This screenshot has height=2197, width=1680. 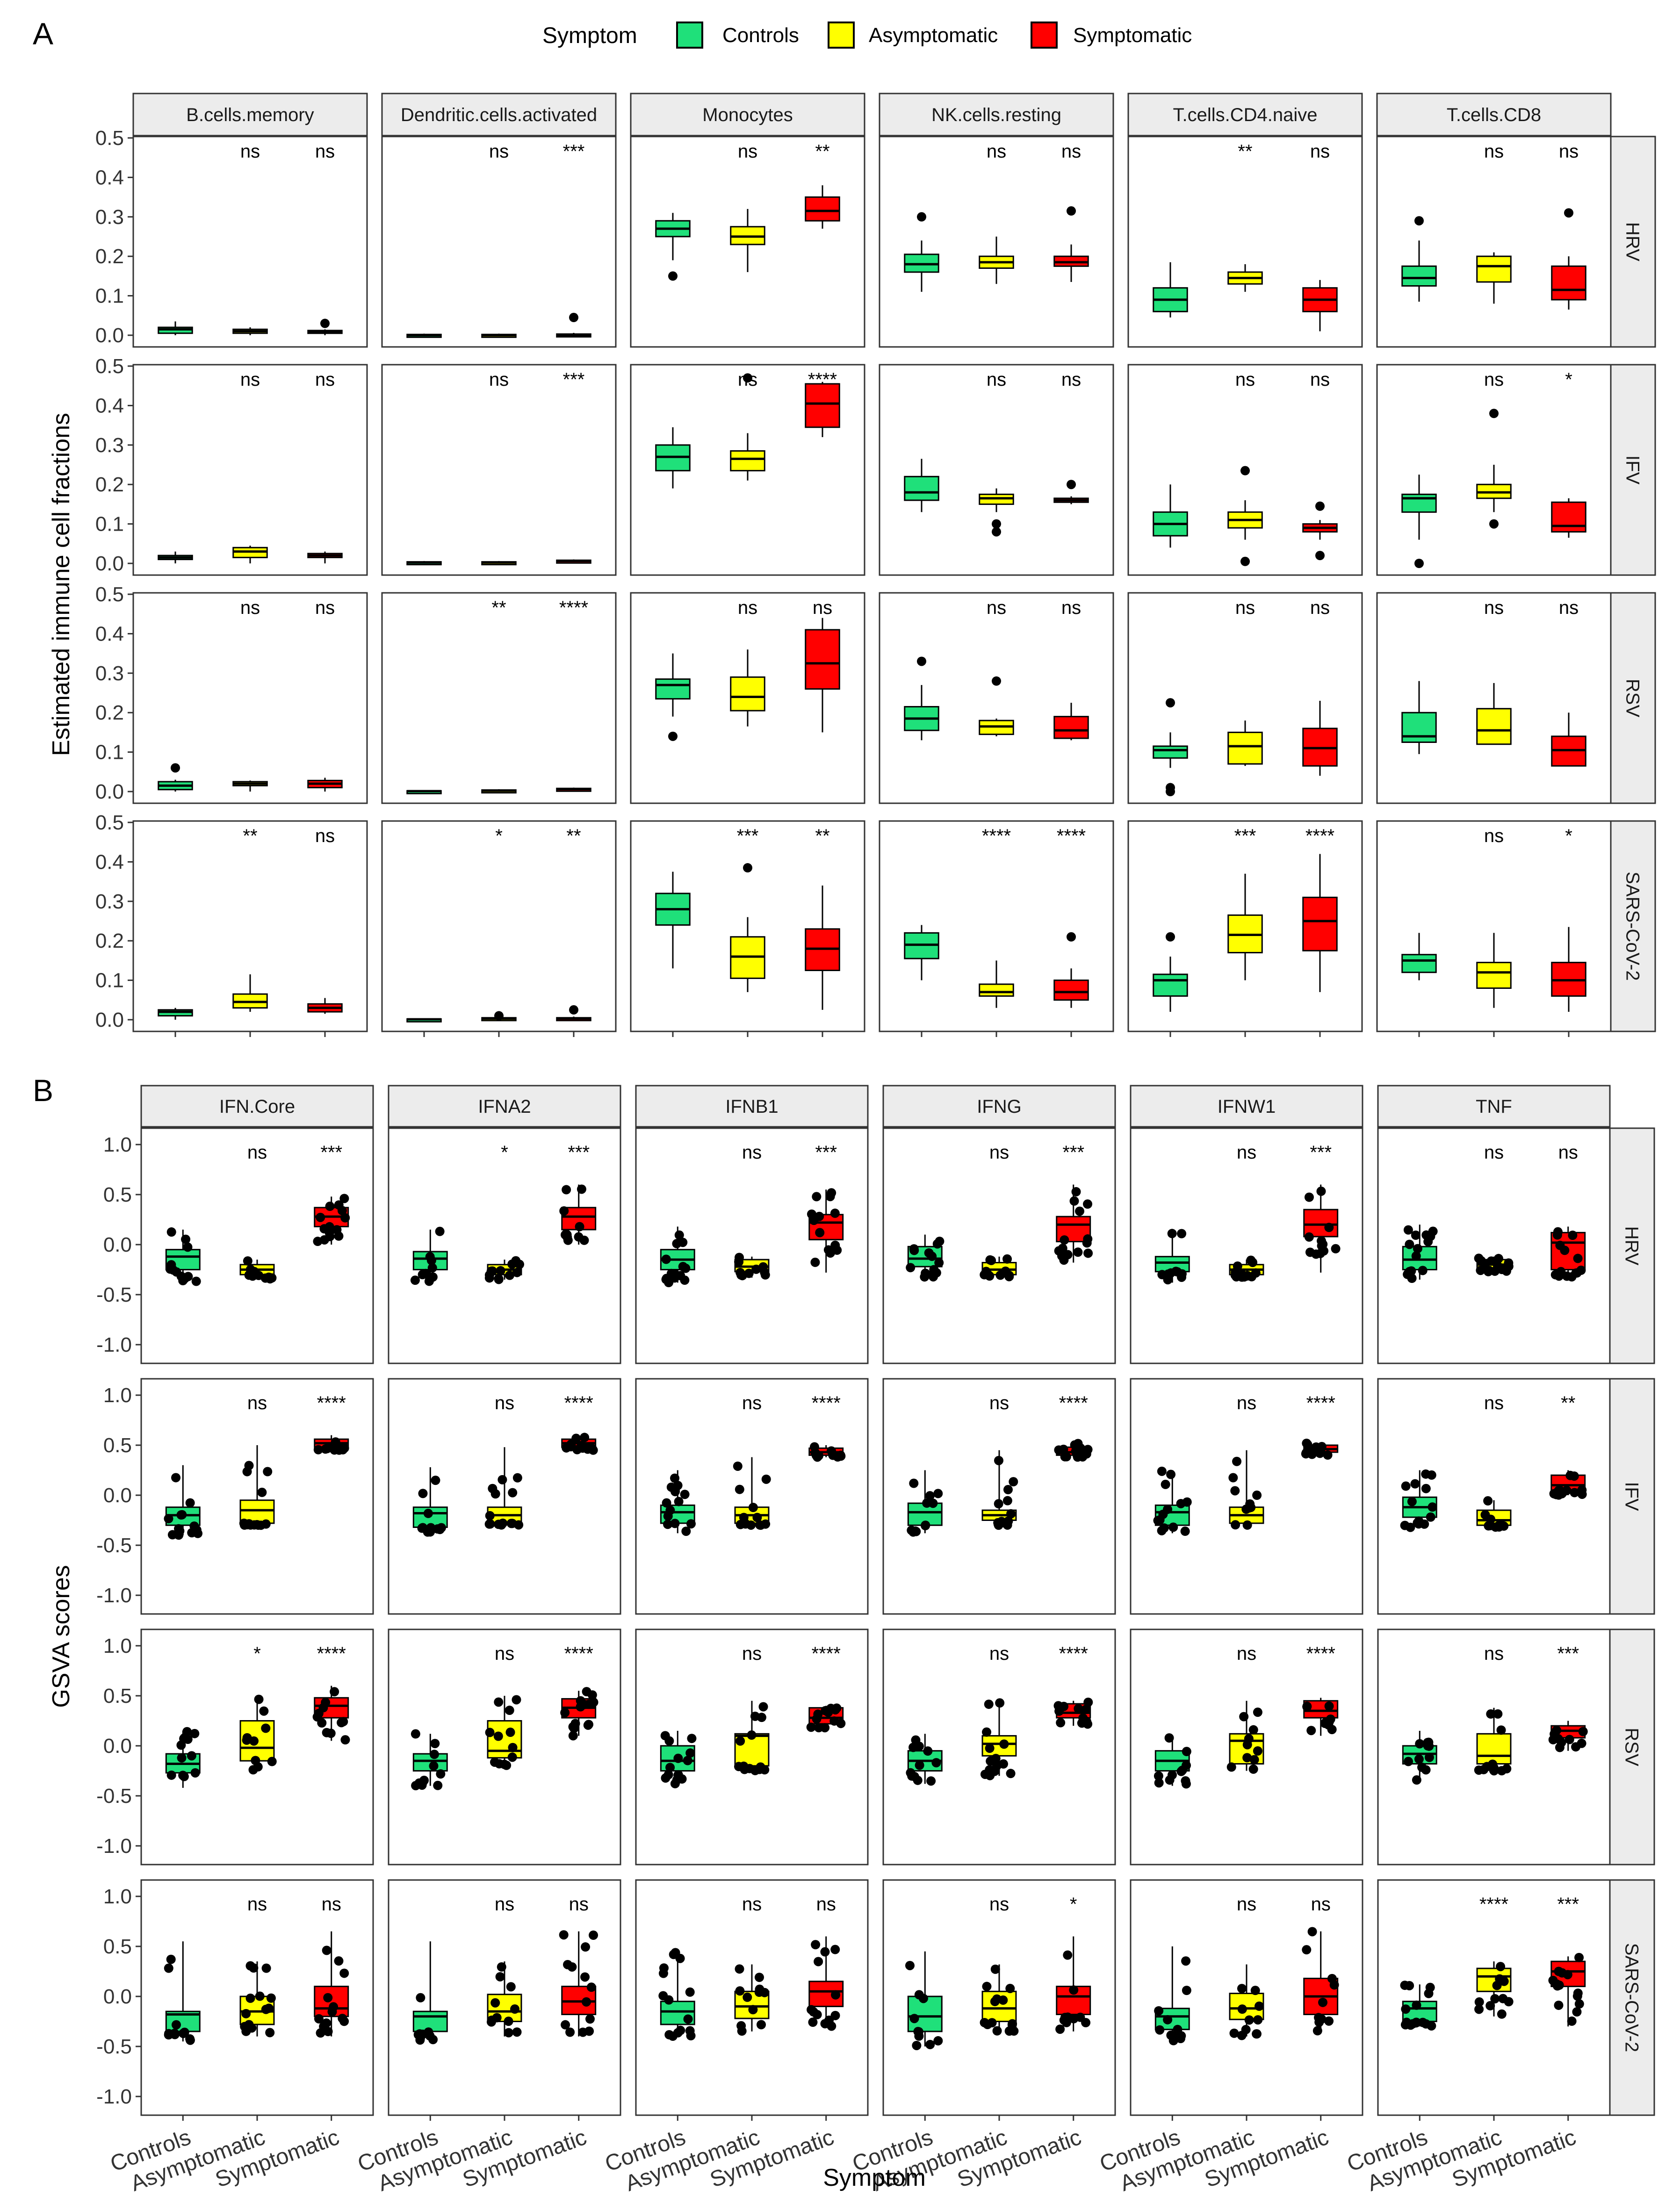 I want to click on facet-5-0: ns ns, so click(x=1494, y=242).